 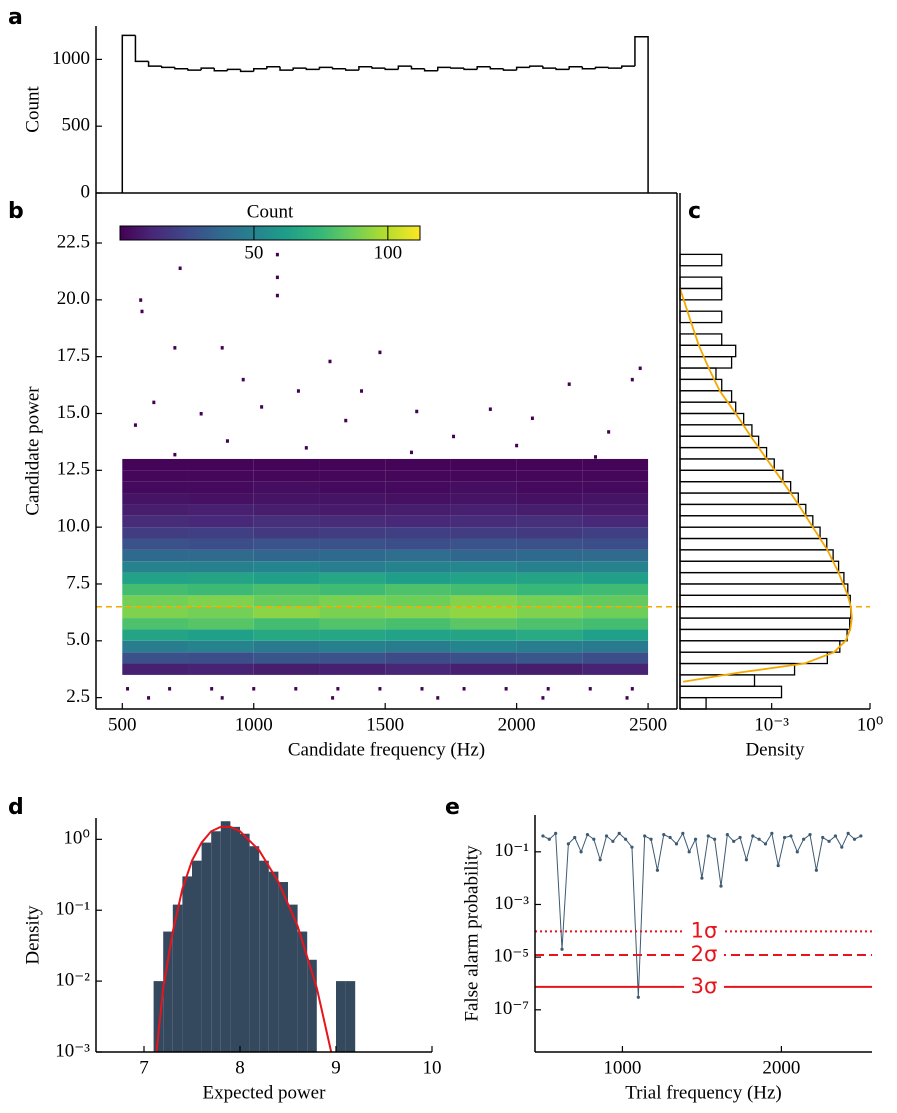 I want to click on y-tick-label: 15.0, so click(x=73, y=412).